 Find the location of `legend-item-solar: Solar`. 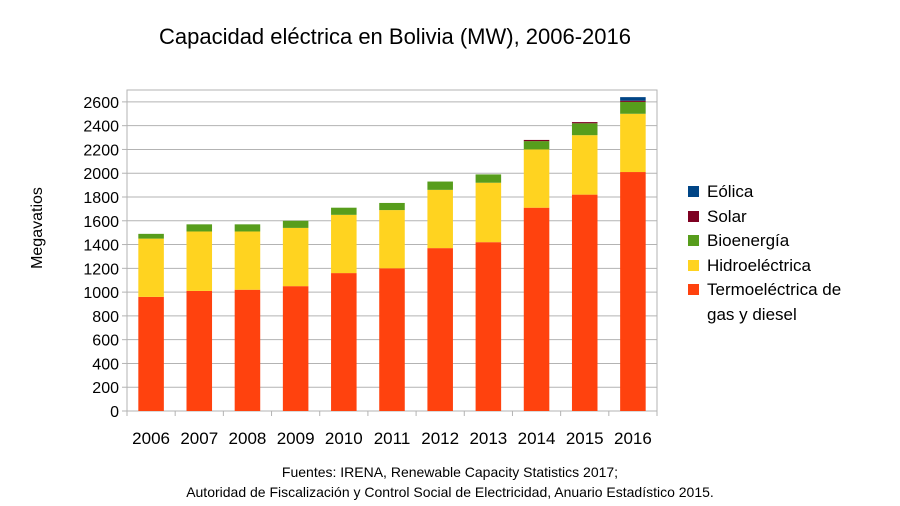

legend-item-solar: Solar is located at coordinates (777, 217).